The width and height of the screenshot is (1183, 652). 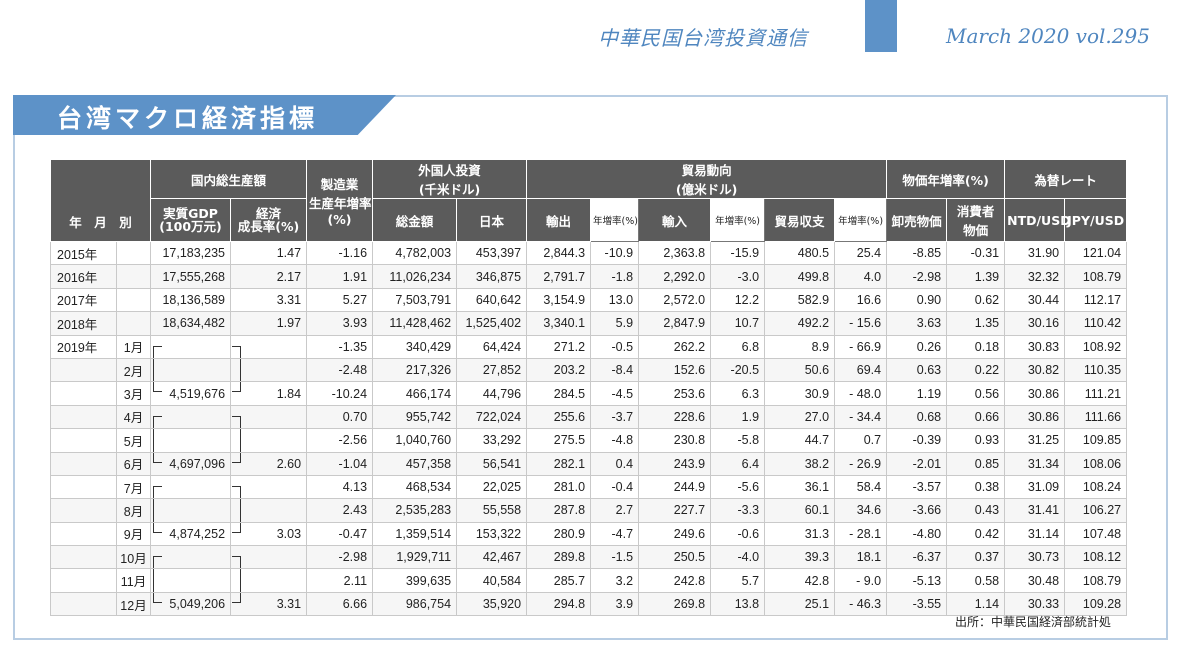 I want to click on cell-month, so click(x=133, y=276).